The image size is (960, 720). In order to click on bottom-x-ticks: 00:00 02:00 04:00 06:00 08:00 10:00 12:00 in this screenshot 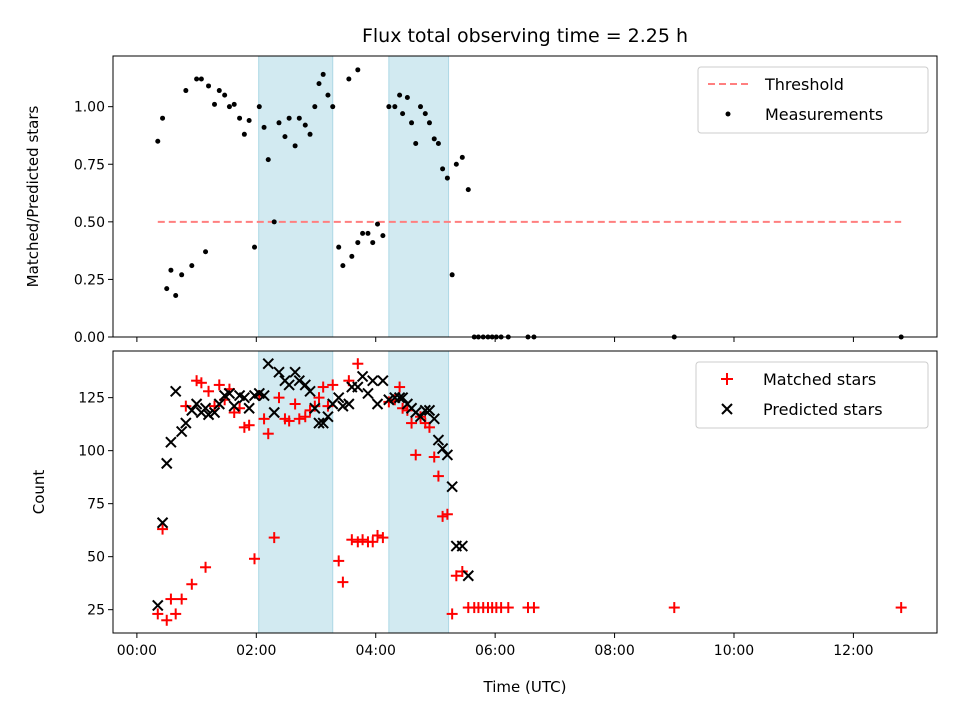, I will do `click(495, 646)`.